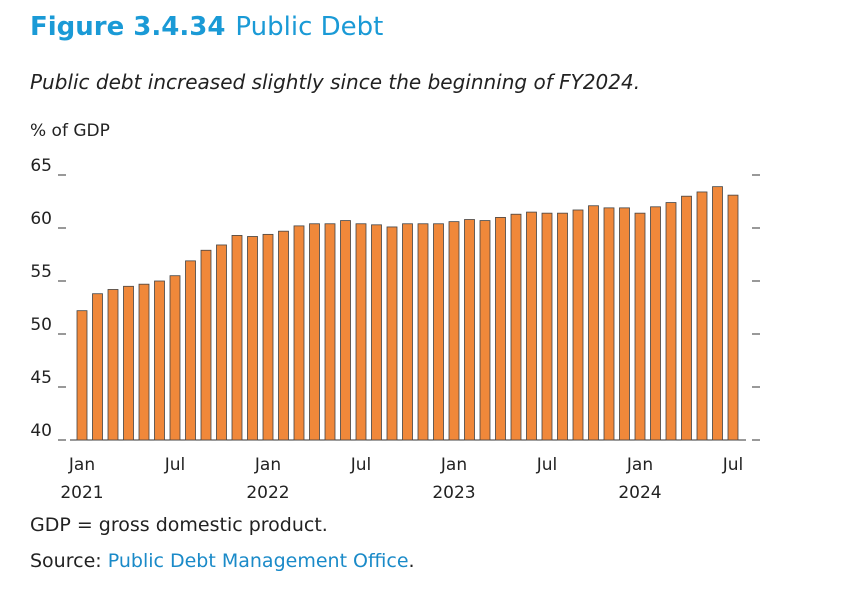 This screenshot has width=860, height=599. Describe the element at coordinates (453, 479) in the screenshot. I see `x-tick-label: Jan 2023` at that location.